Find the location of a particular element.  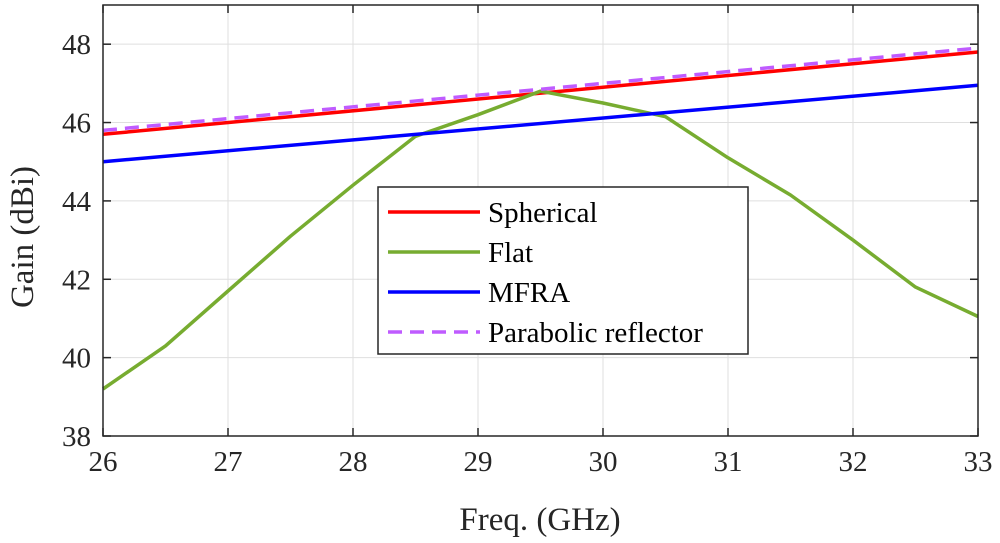

y-axis-label: Gain (dBi) is located at coordinates (23, 237).